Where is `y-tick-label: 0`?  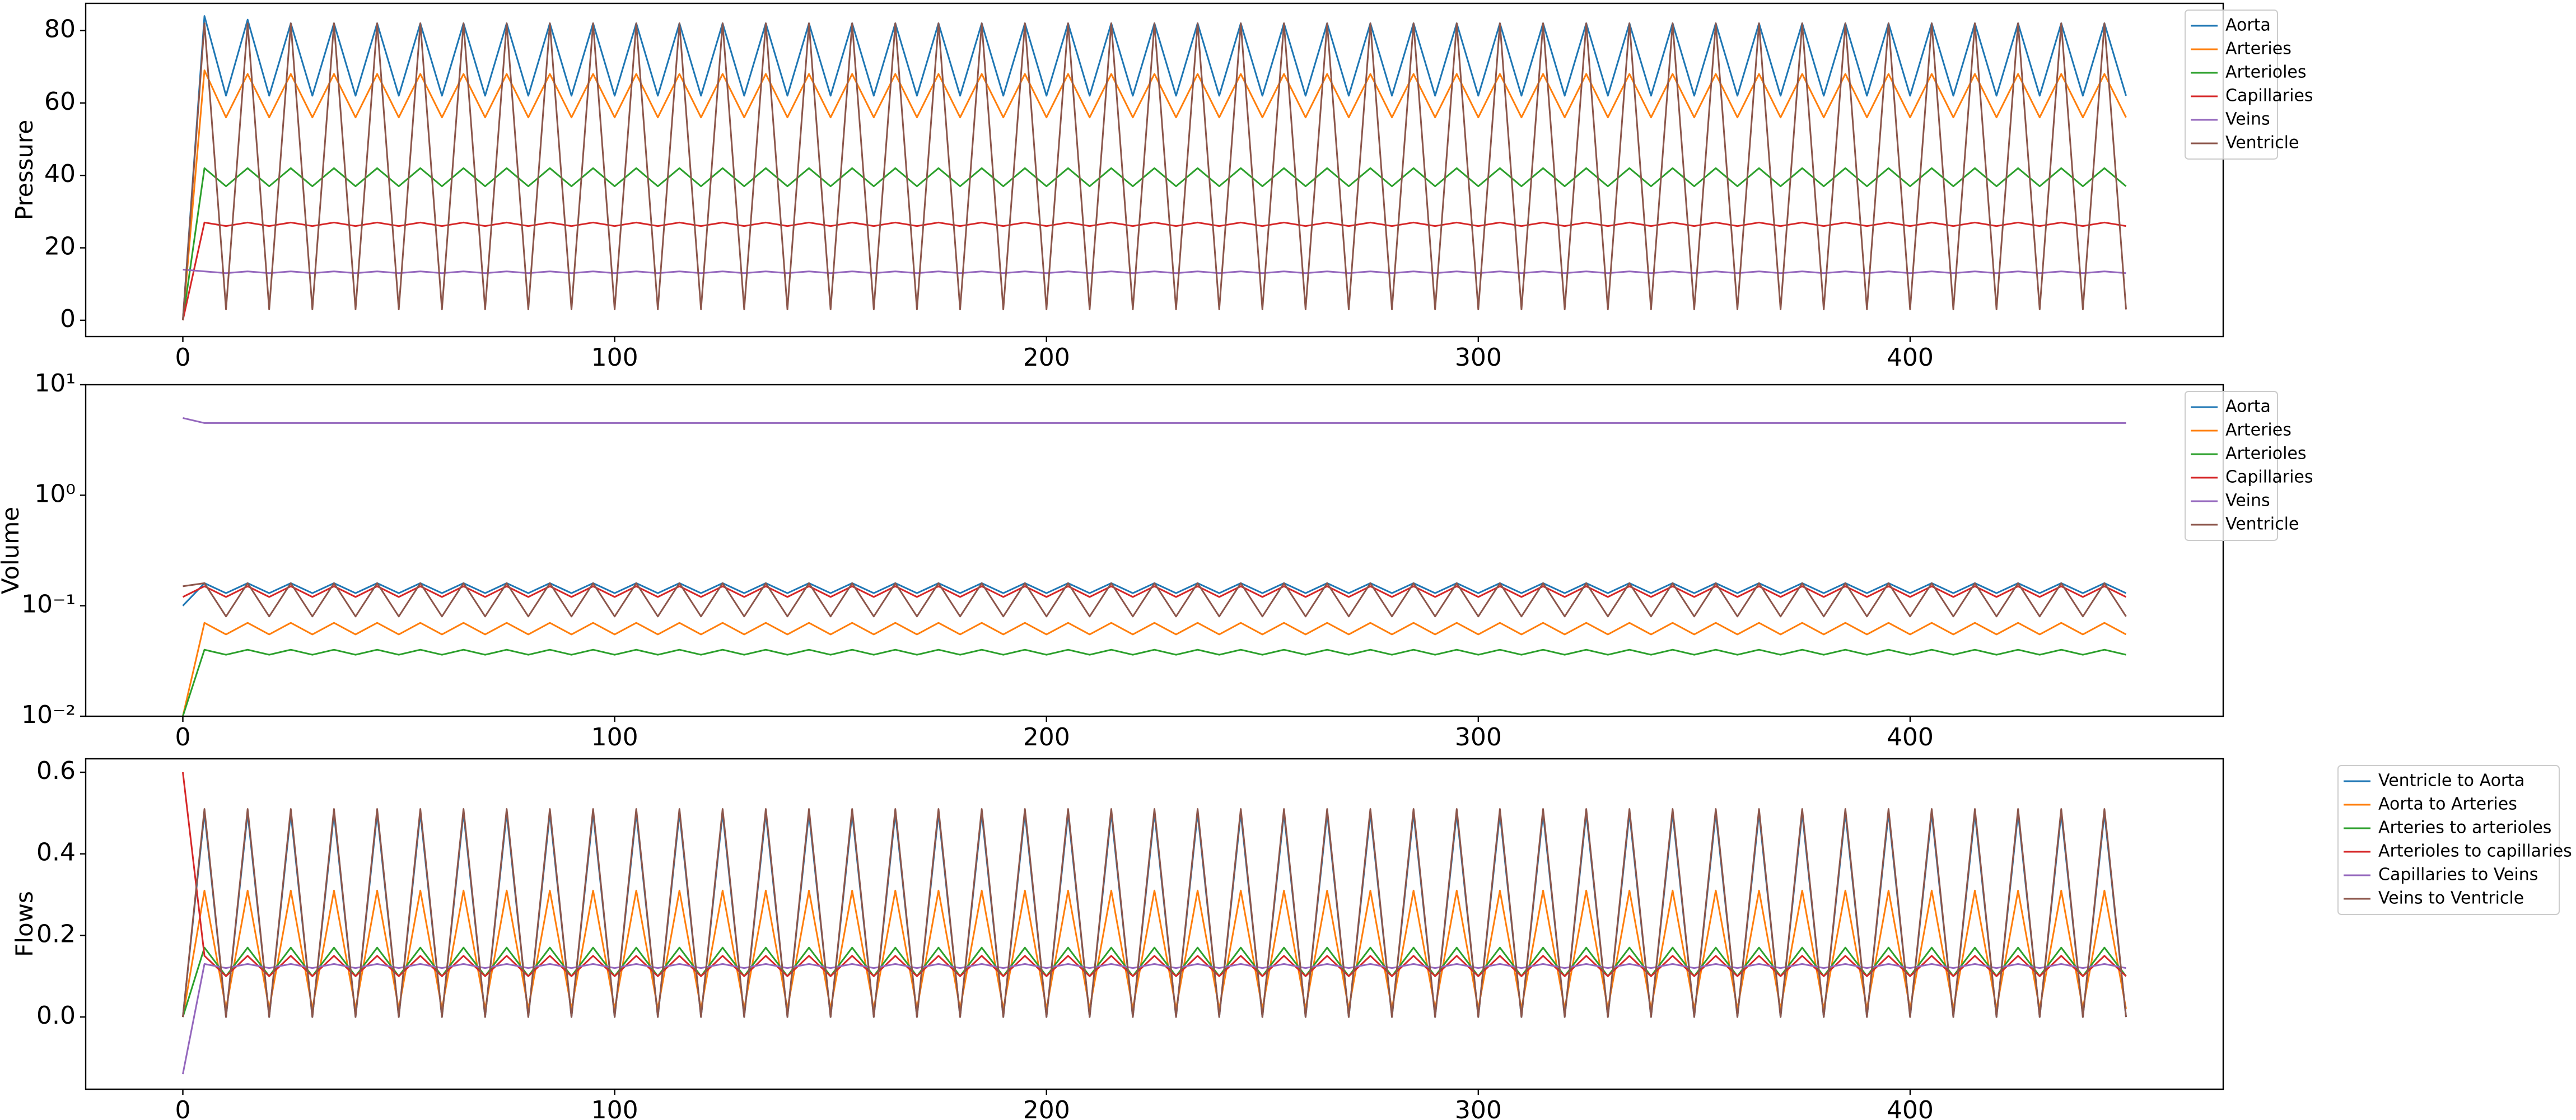
y-tick-label: 0 is located at coordinates (68, 319).